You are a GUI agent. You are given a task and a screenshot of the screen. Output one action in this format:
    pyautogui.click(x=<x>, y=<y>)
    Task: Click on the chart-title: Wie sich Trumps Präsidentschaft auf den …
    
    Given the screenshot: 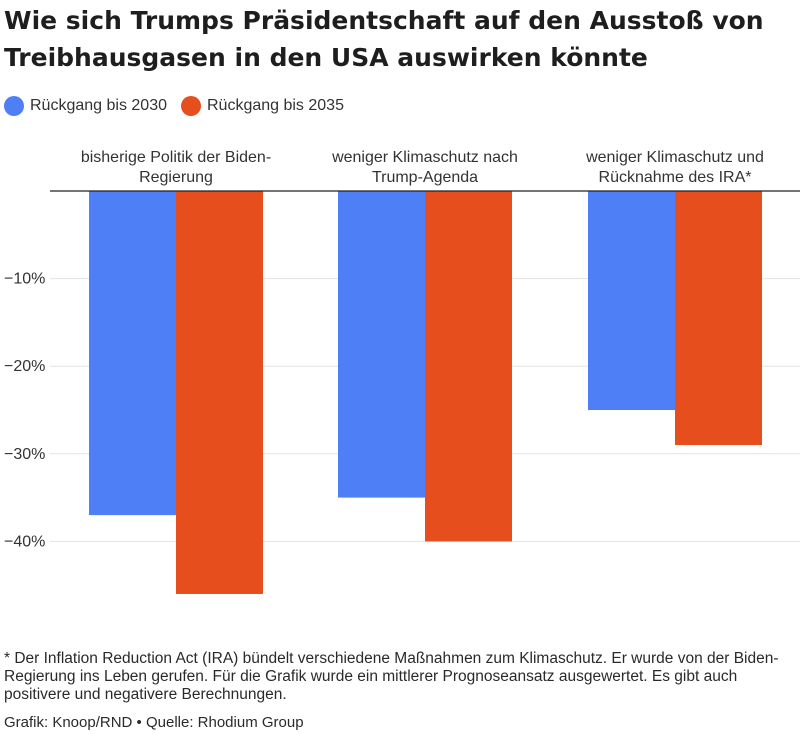 What is the action you would take?
    pyautogui.click(x=384, y=39)
    